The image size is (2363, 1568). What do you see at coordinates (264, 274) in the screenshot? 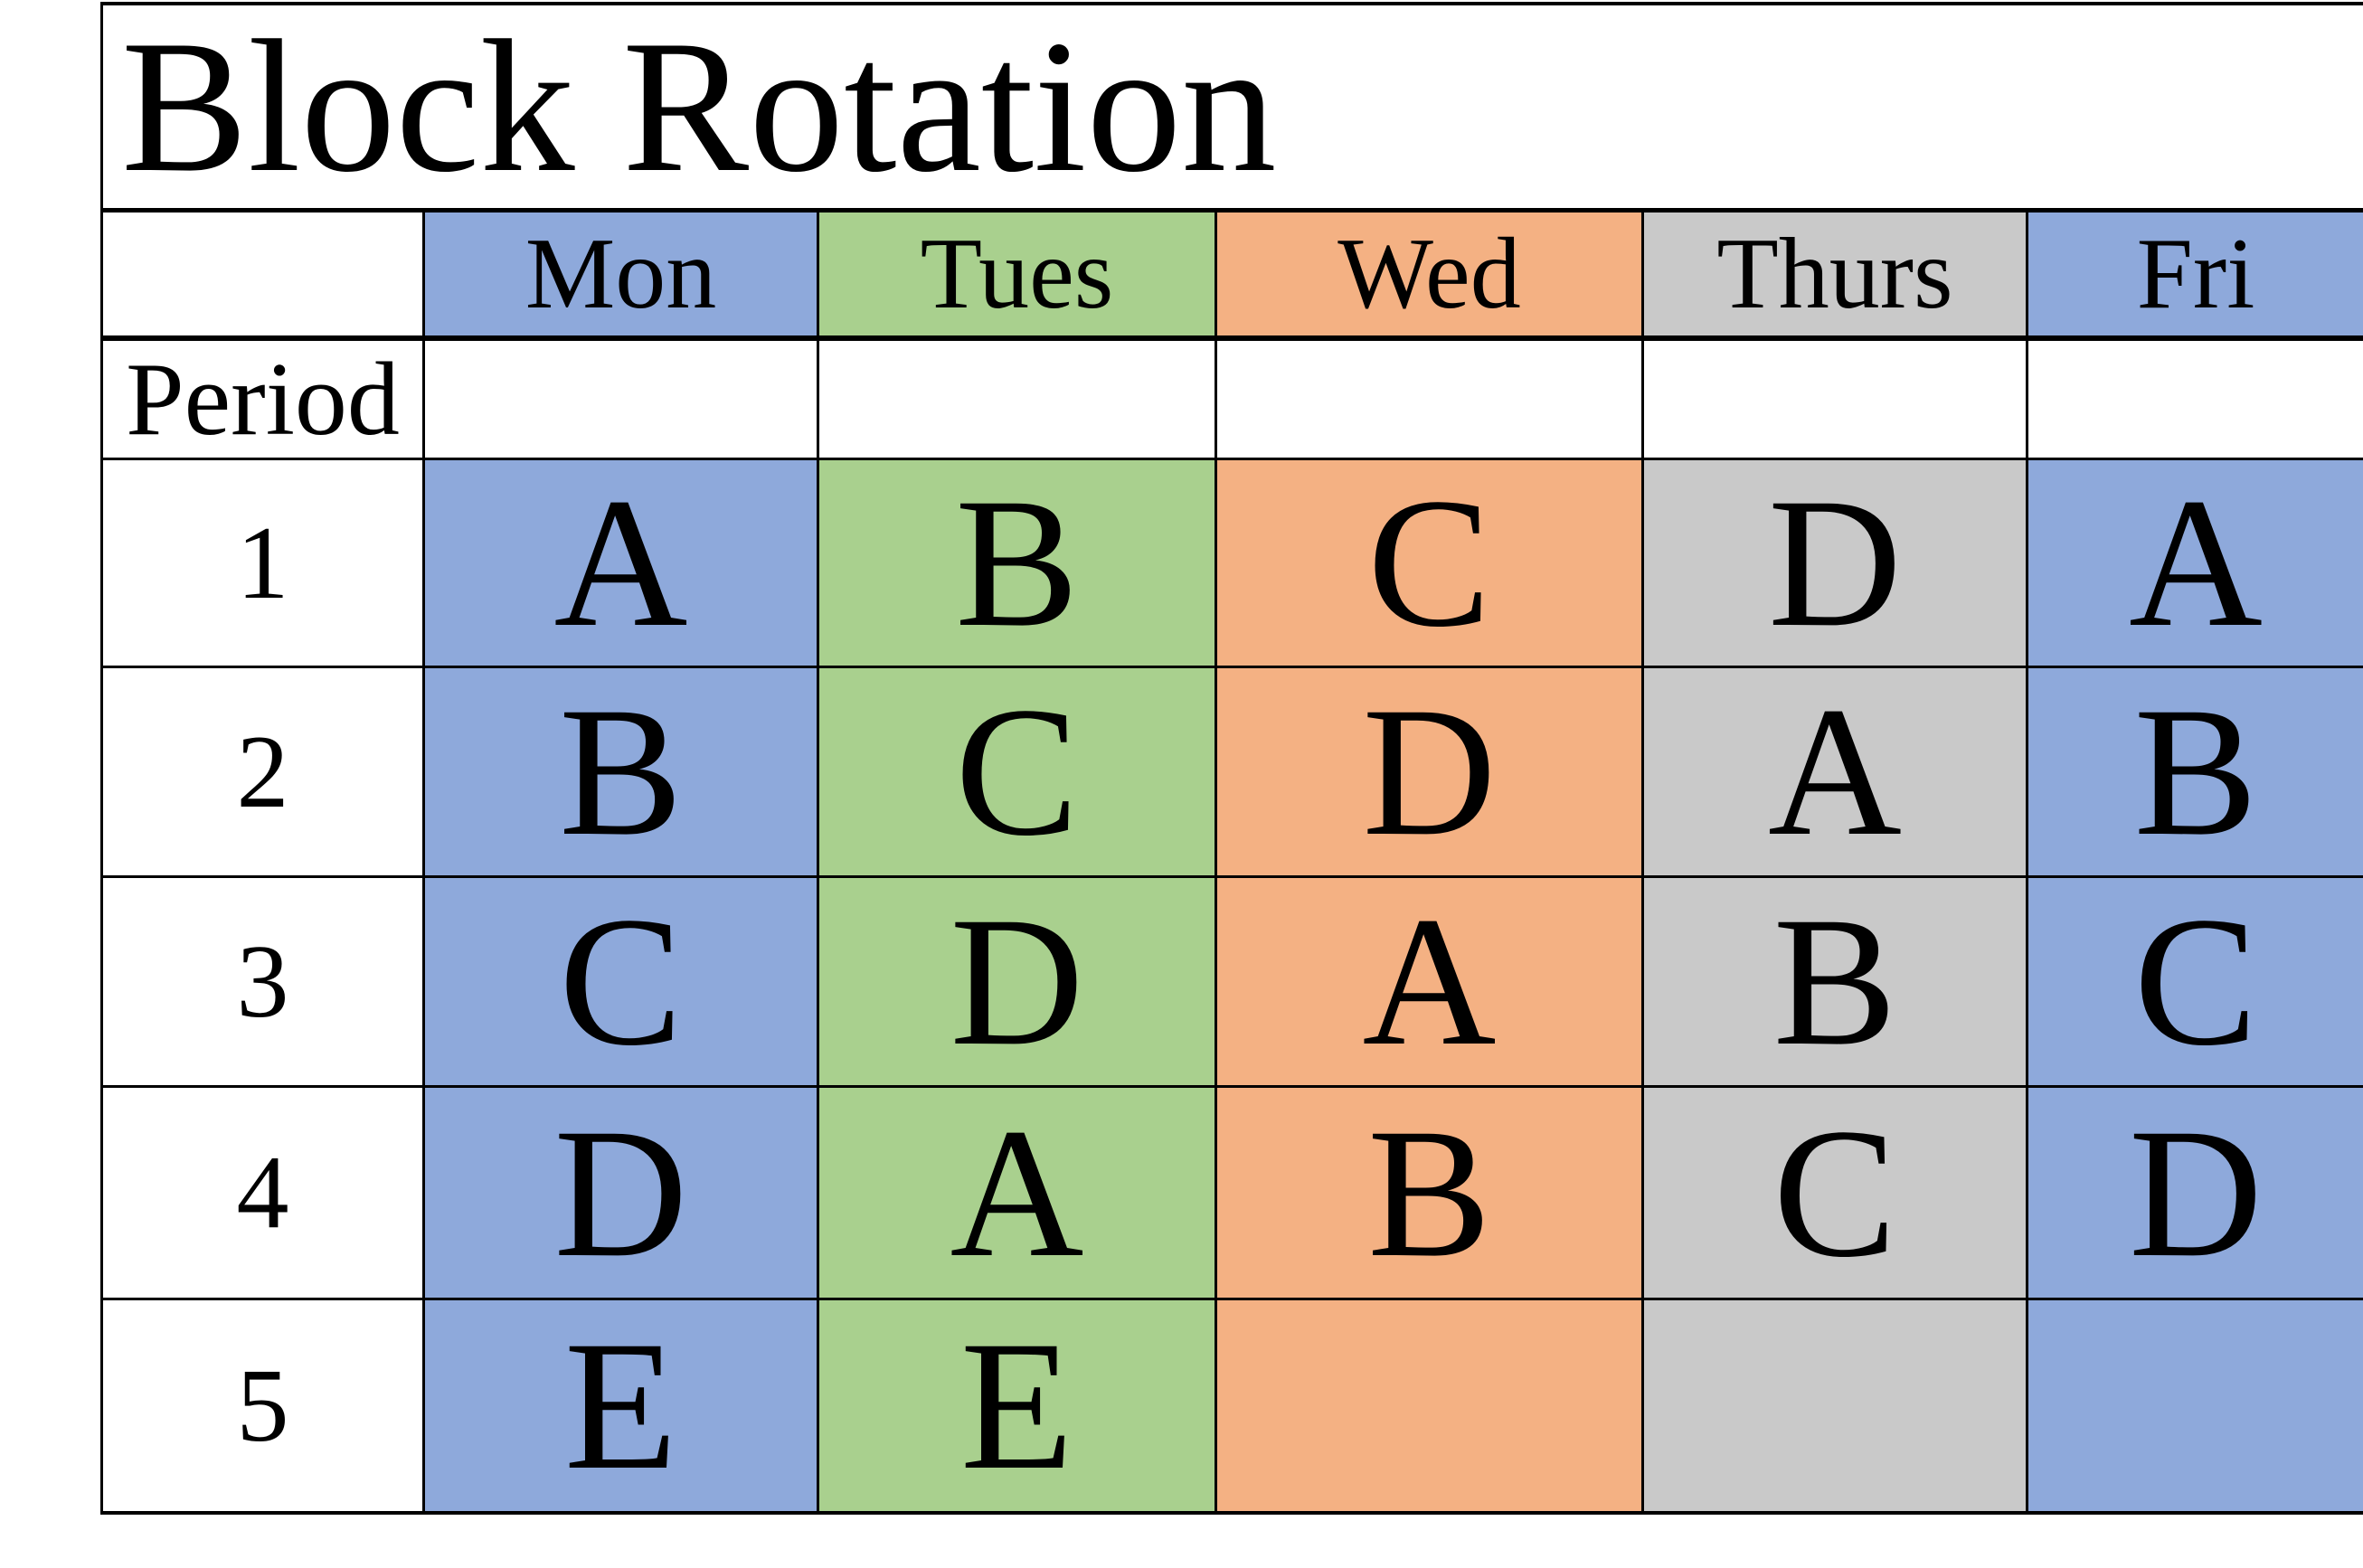
I see `corner-cell` at bounding box center [264, 274].